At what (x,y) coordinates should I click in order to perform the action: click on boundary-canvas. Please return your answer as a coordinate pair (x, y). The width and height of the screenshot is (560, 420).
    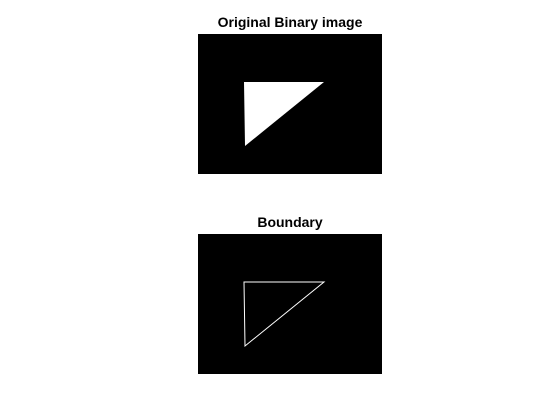
    Looking at the image, I should click on (284, 314).